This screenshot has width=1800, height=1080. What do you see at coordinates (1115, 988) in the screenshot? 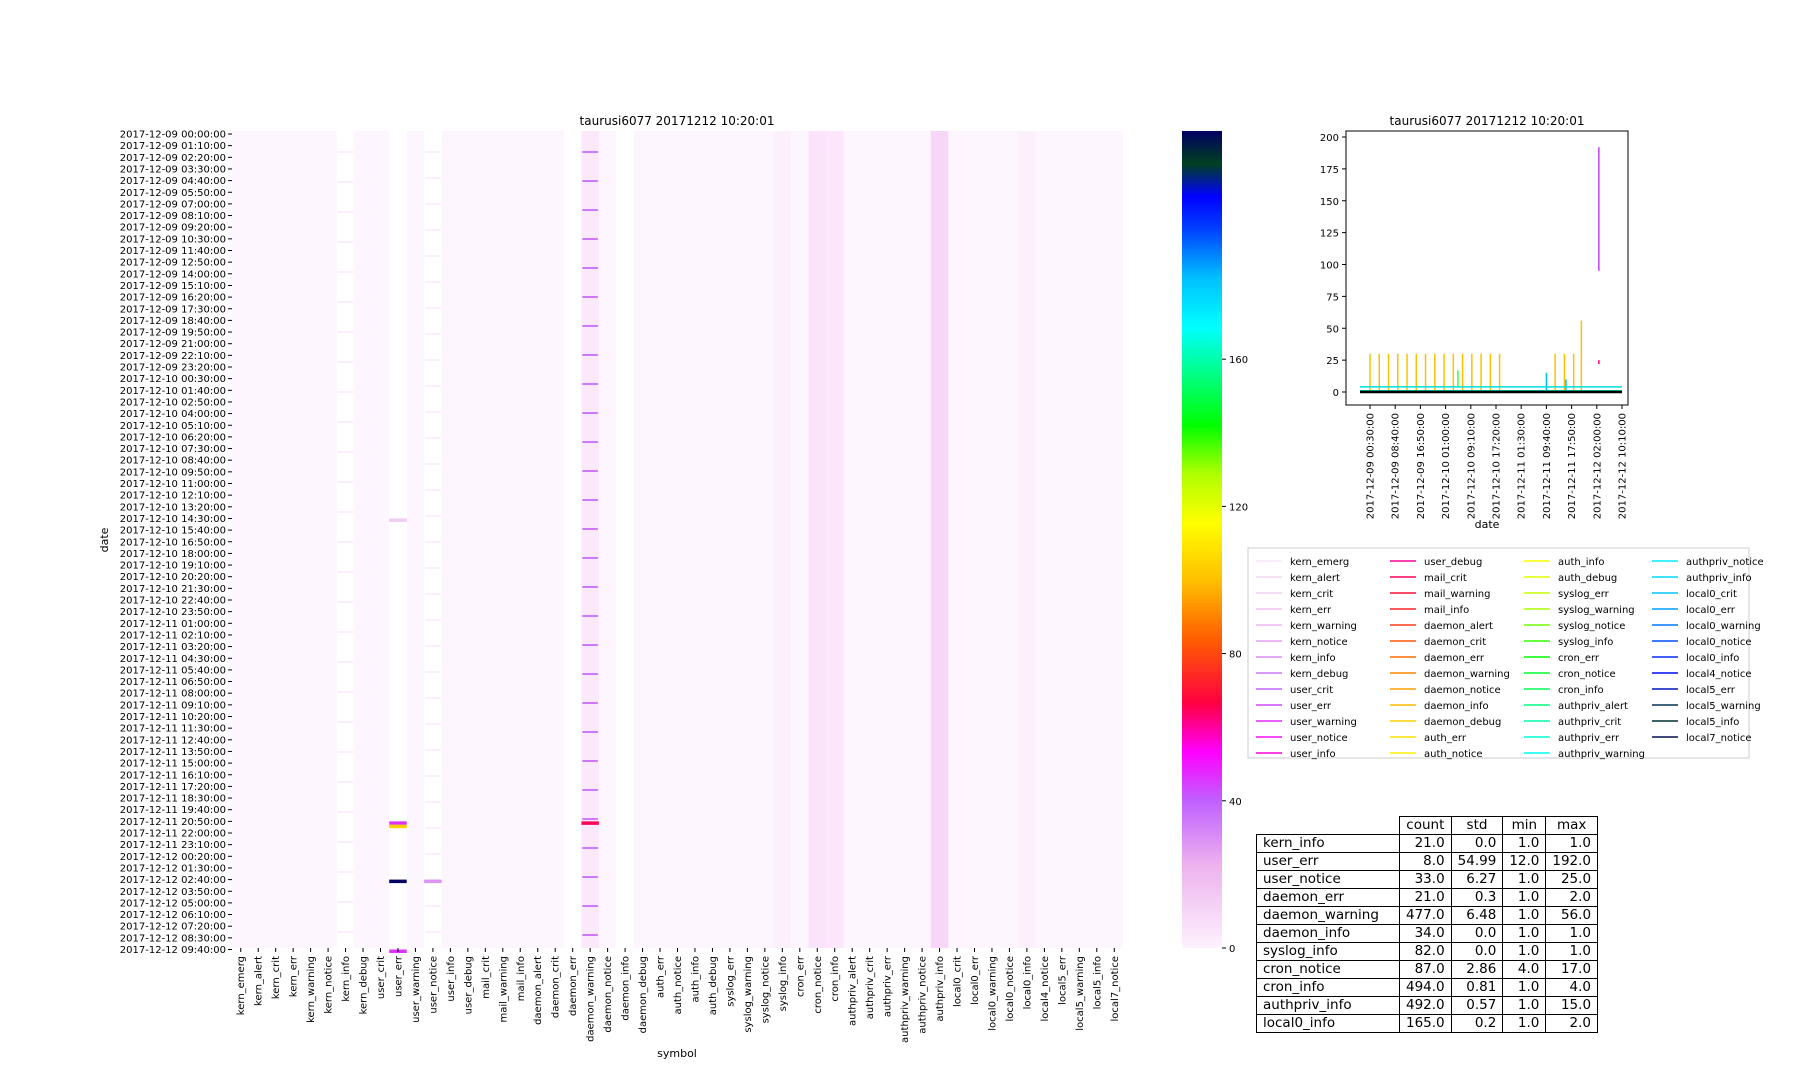
I see `heatmap-xtick-label: local7_notice` at bounding box center [1115, 988].